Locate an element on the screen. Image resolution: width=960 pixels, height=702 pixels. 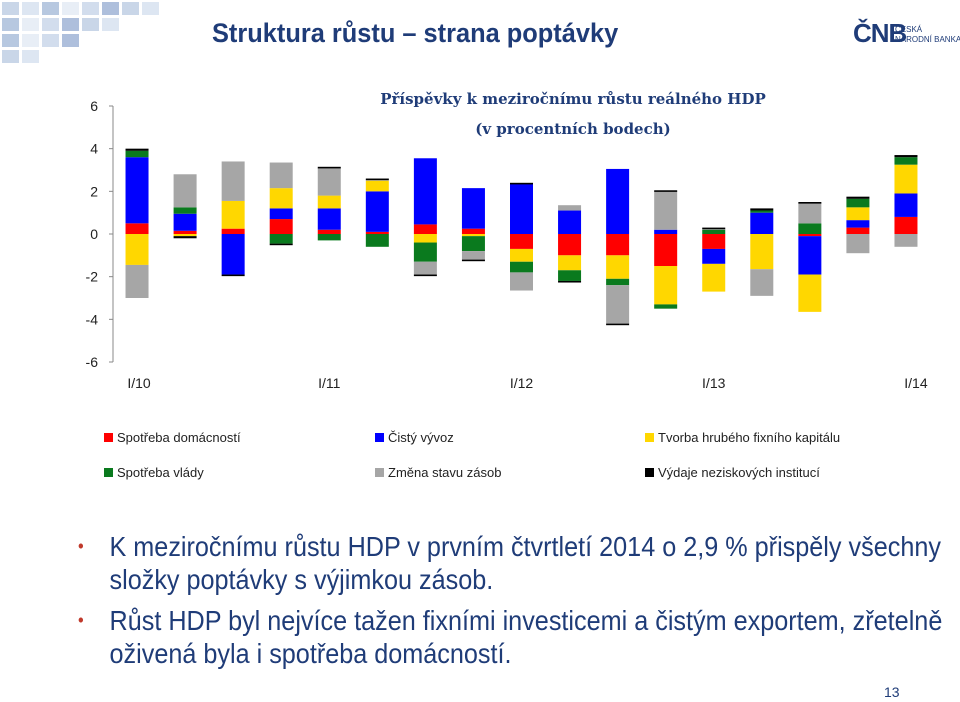
y-tick-label: 2 is located at coordinates (94, 191).